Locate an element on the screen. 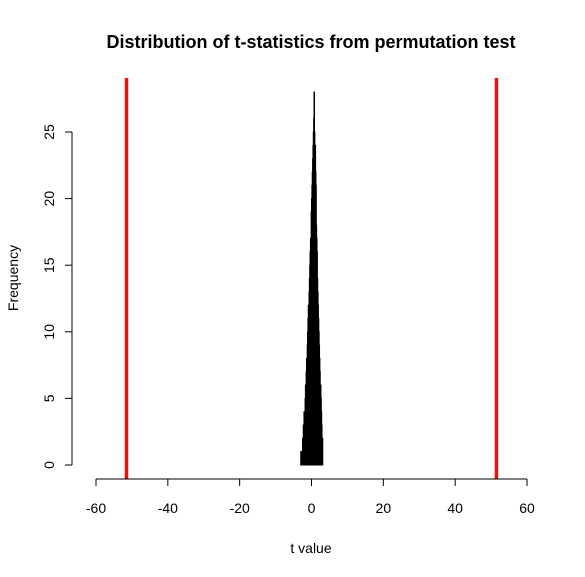 This screenshot has height=577, width=585. histogram-bars is located at coordinates (312, 278).